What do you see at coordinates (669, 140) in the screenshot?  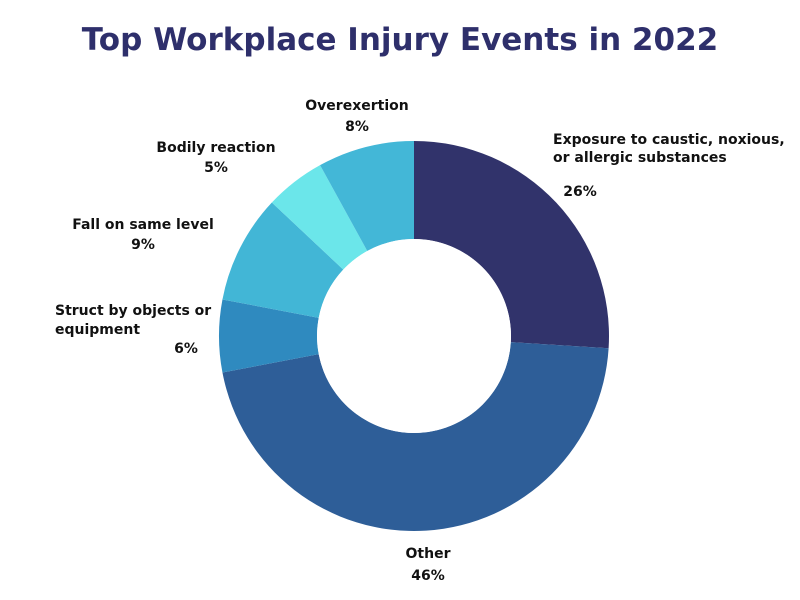 I see `slice-label-0-line-0: Exposure to caustic, noxious,` at bounding box center [669, 140].